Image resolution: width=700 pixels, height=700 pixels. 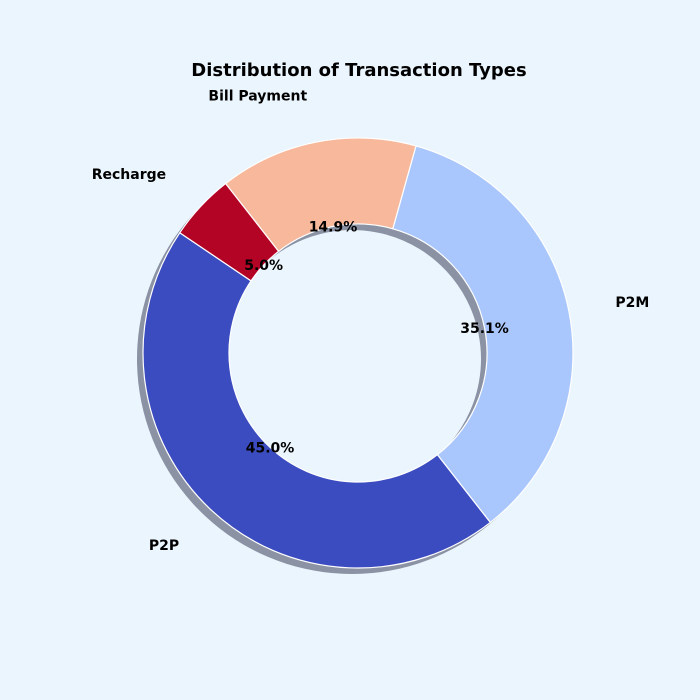 I want to click on slice-label-p2p: P2P, so click(x=164, y=546).